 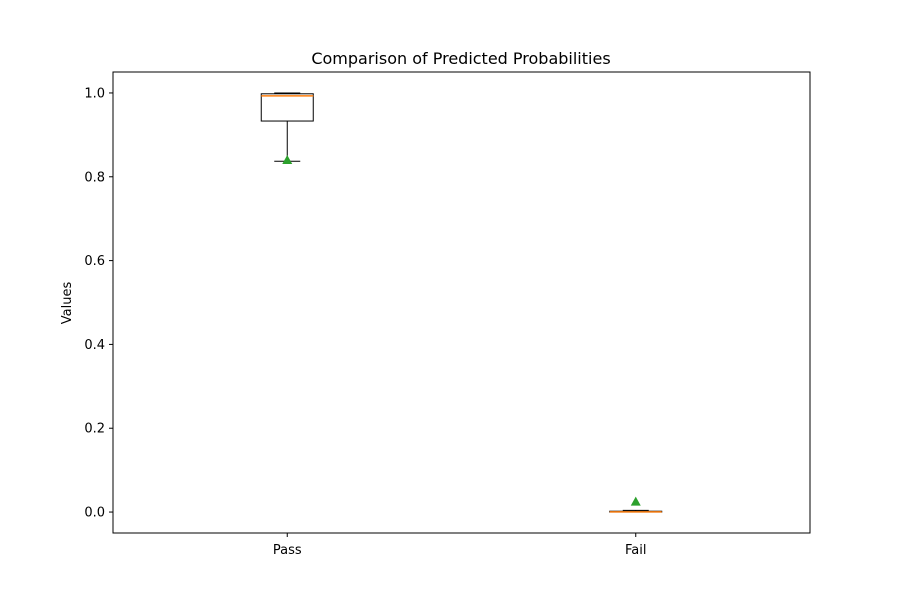 What do you see at coordinates (459, 545) in the screenshot?
I see `x-axis: Pass Fail` at bounding box center [459, 545].